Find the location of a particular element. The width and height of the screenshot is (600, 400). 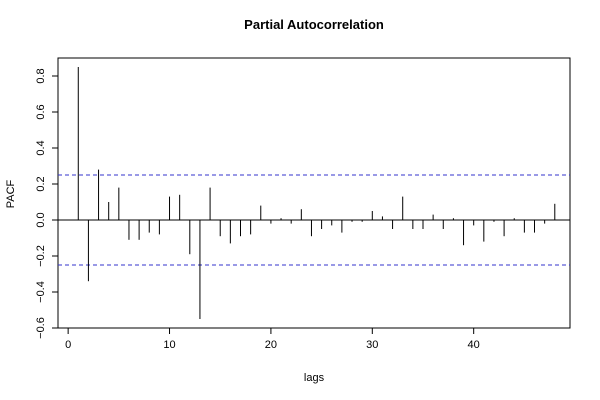

x-axis: 0 10 20 30 40 is located at coordinates (272, 339).